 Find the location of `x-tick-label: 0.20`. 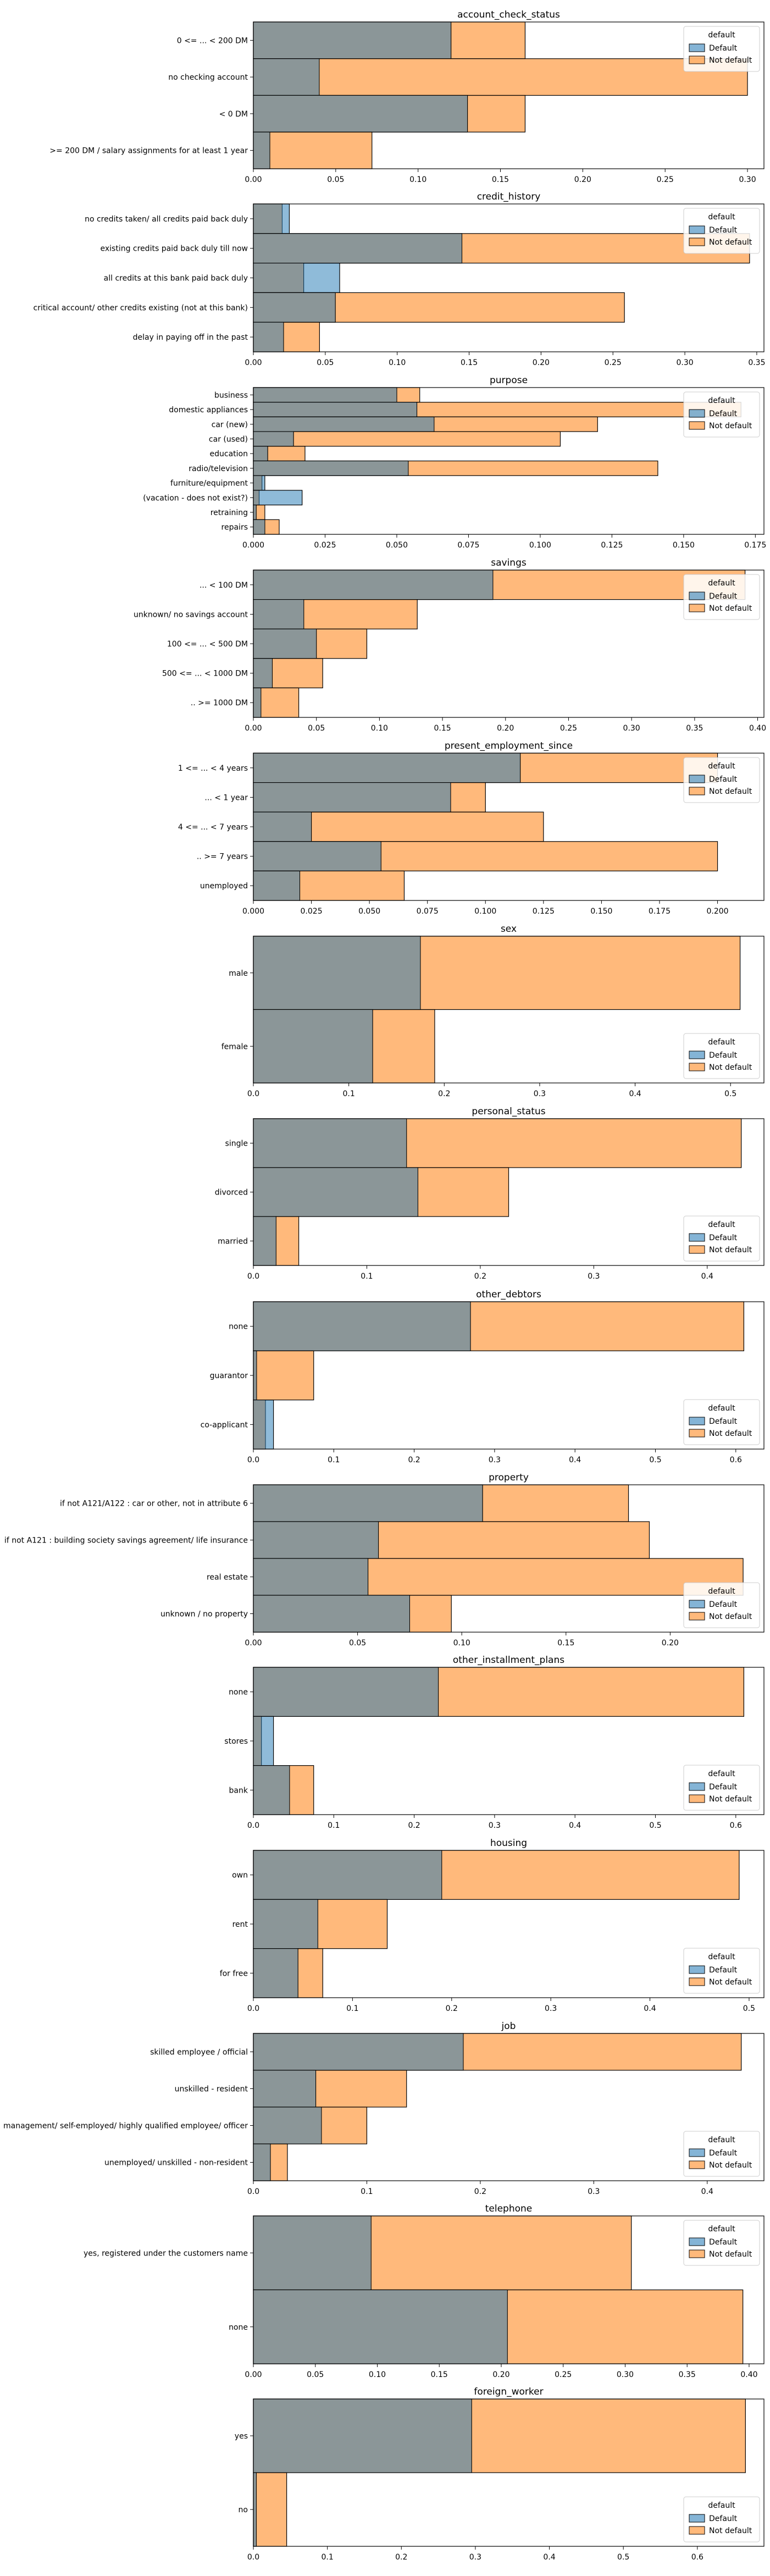

x-tick-label: 0.20 is located at coordinates (582, 179).